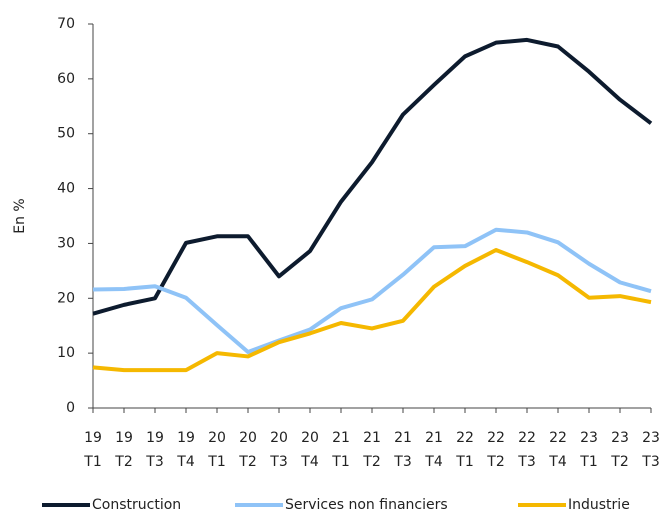  I want to click on x-tick-label: 21 T4, so click(433, 450).